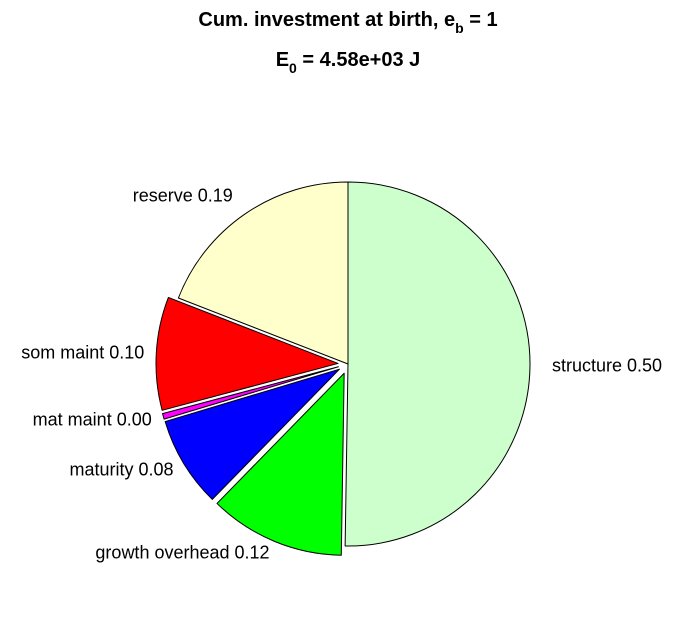 This screenshot has height=618, width=696. I want to click on chart-title-suffix: = 1, so click(481, 20).